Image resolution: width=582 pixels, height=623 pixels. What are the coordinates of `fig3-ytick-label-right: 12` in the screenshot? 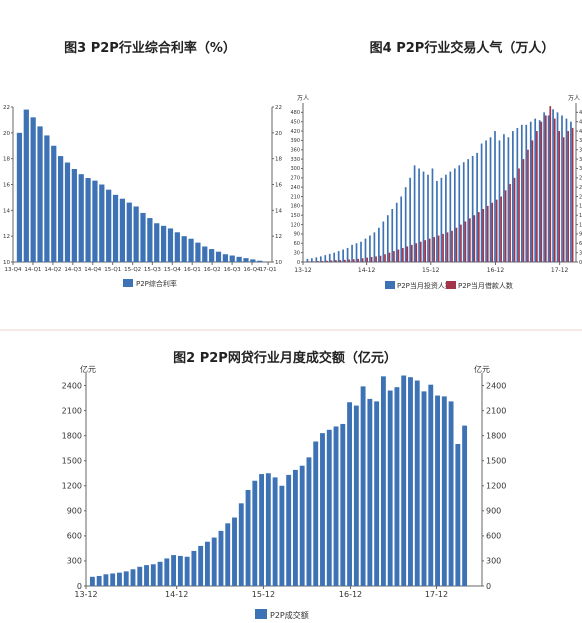 It's located at (278, 237).